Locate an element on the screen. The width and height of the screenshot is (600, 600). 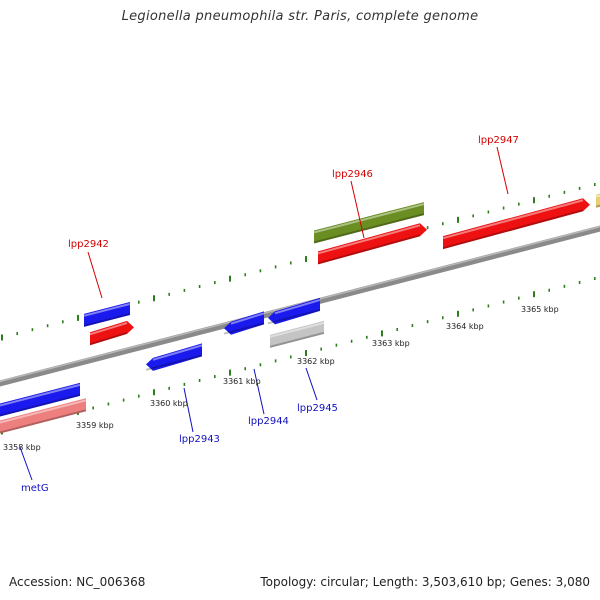
gene-bar-lpp2944 is located at coordinates (244, 323).